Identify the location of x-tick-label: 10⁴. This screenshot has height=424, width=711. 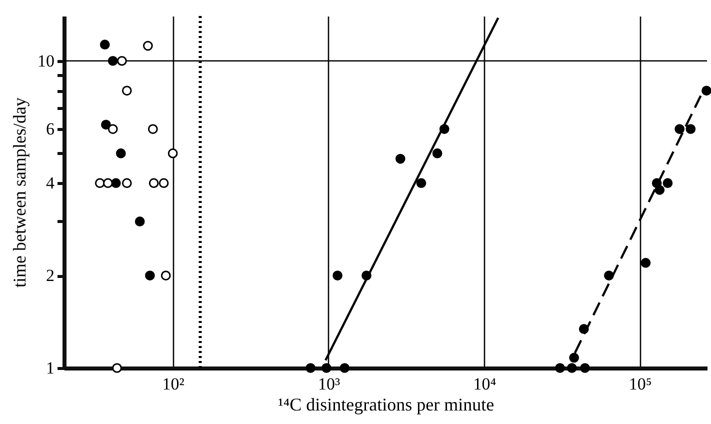
(484, 384).